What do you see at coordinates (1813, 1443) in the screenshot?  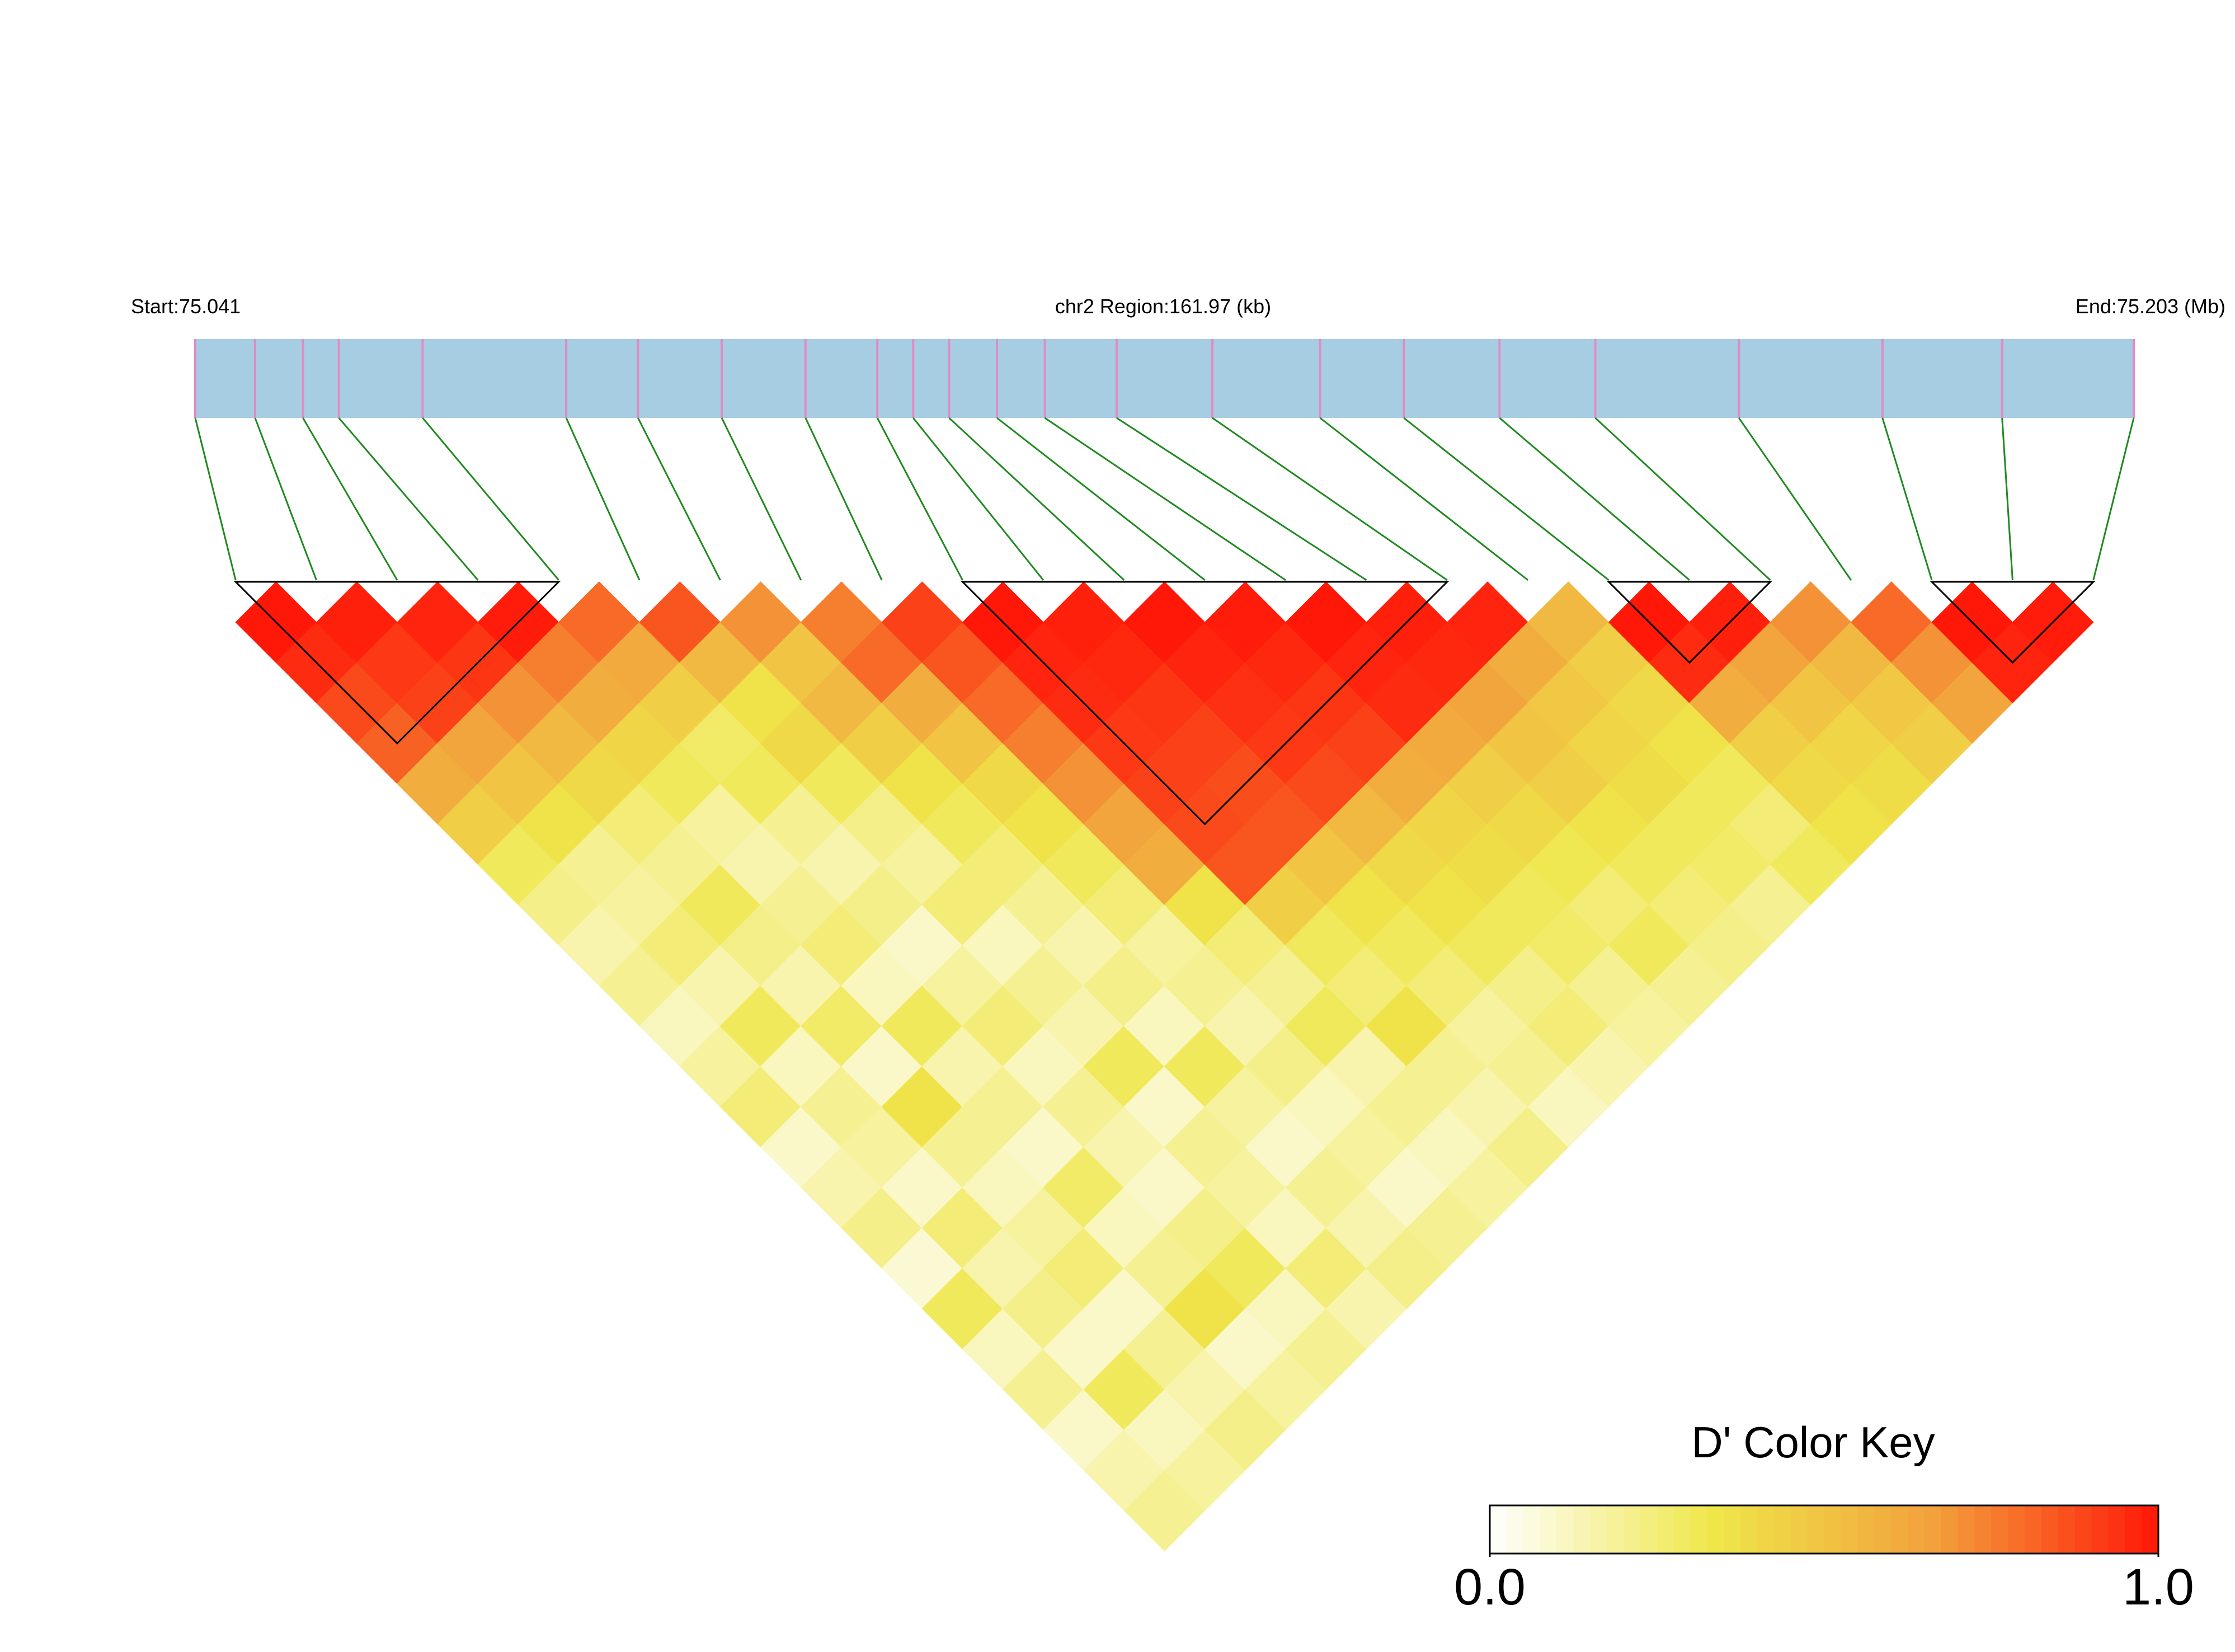 I see `key-title: D' Color Key` at bounding box center [1813, 1443].